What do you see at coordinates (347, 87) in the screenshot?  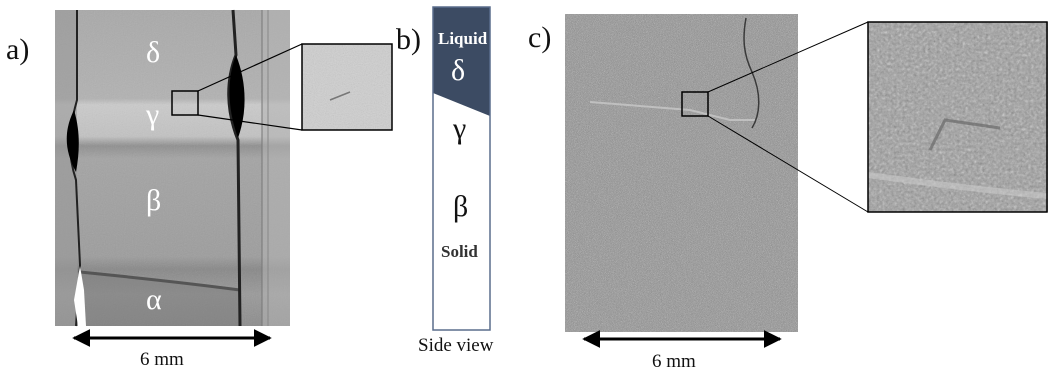 I see `panel-a-zoom-inset` at bounding box center [347, 87].